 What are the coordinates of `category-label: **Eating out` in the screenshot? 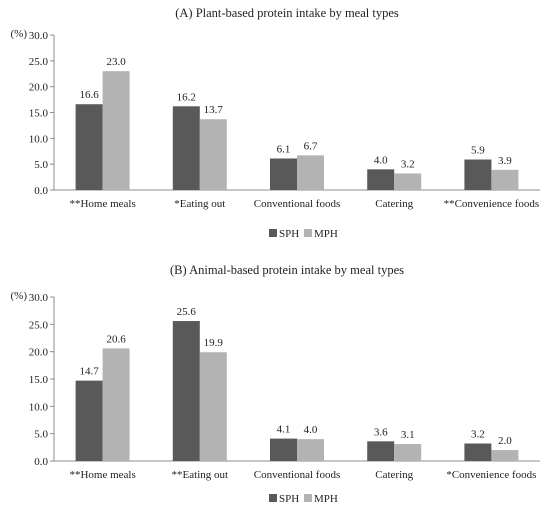 It's located at (200, 475).